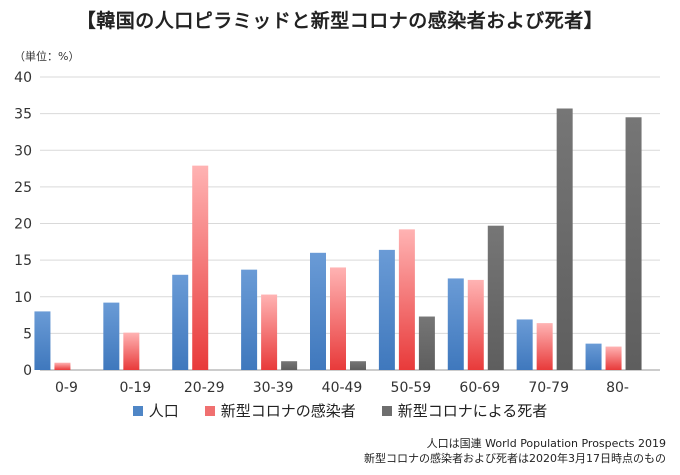 The image size is (680, 475). What do you see at coordinates (342, 388) in the screenshot?
I see `x-tick-label: 40-49` at bounding box center [342, 388].